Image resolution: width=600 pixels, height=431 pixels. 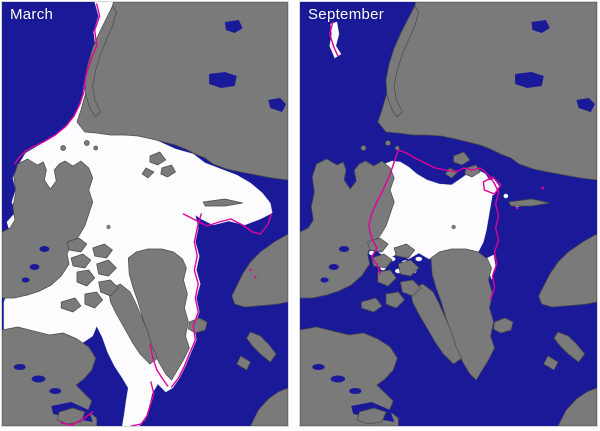 I want to click on greenland-landmass, so click(x=158, y=314).